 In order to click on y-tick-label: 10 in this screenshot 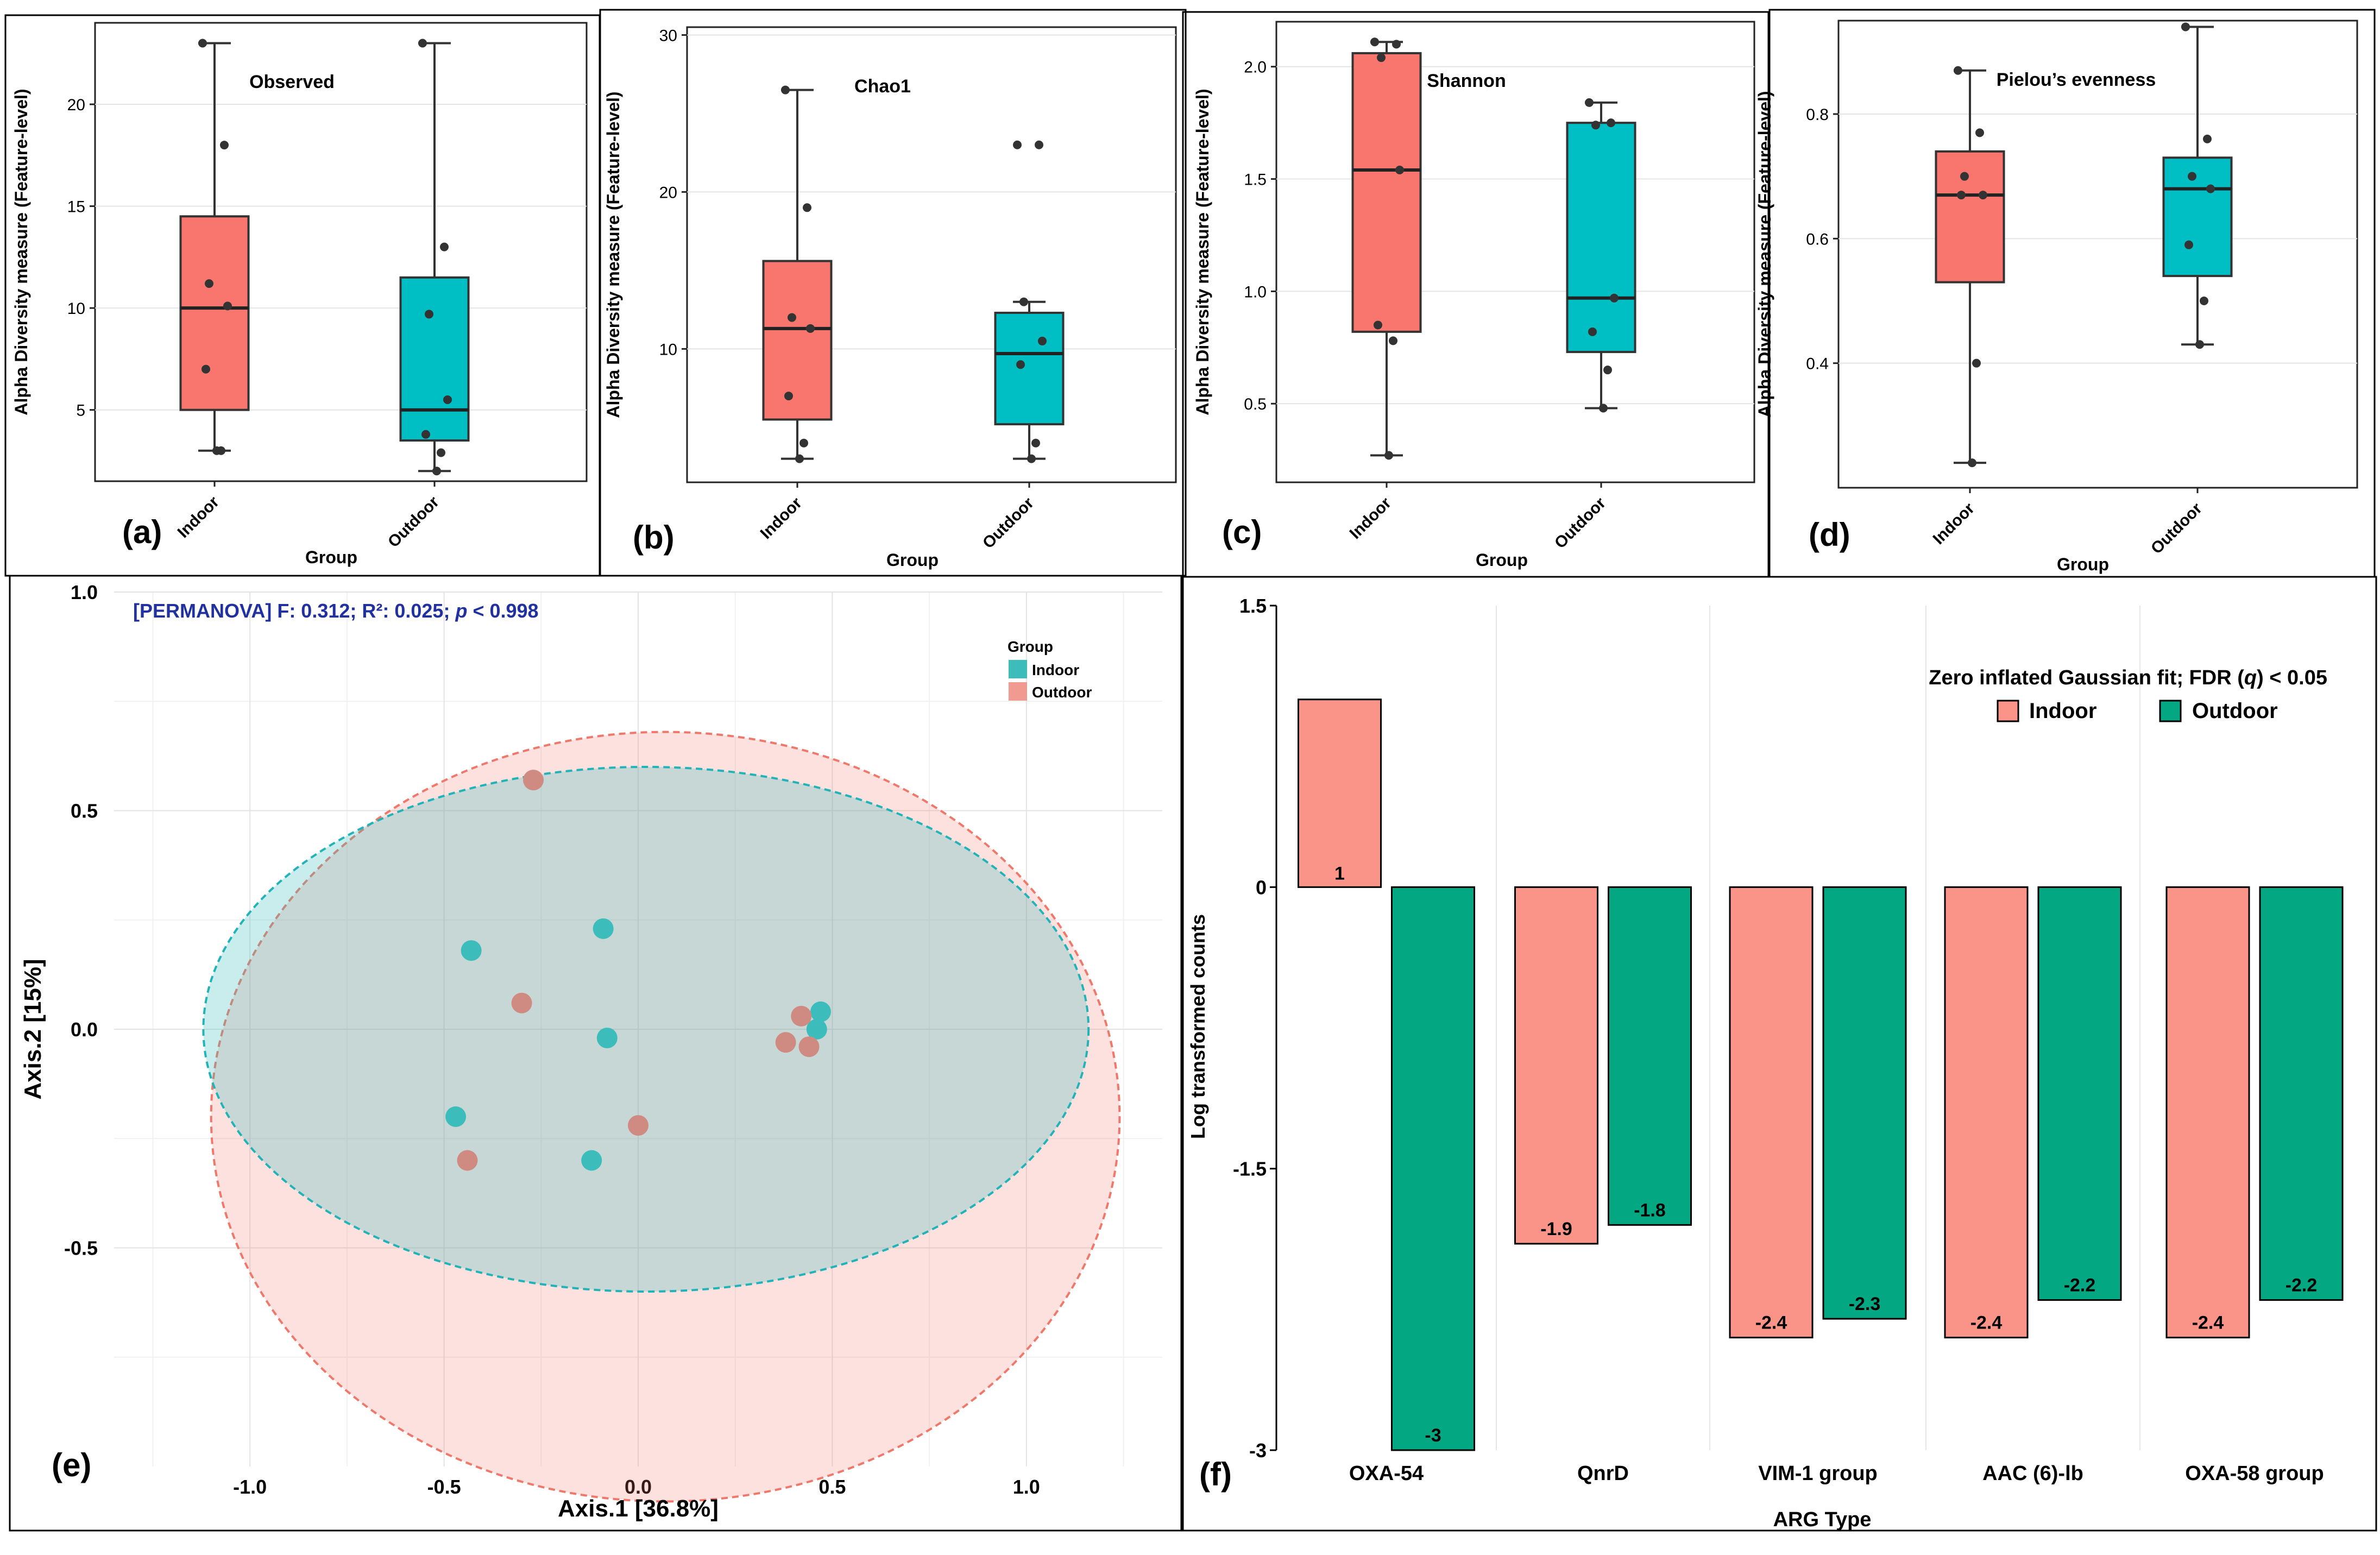, I will do `click(668, 349)`.